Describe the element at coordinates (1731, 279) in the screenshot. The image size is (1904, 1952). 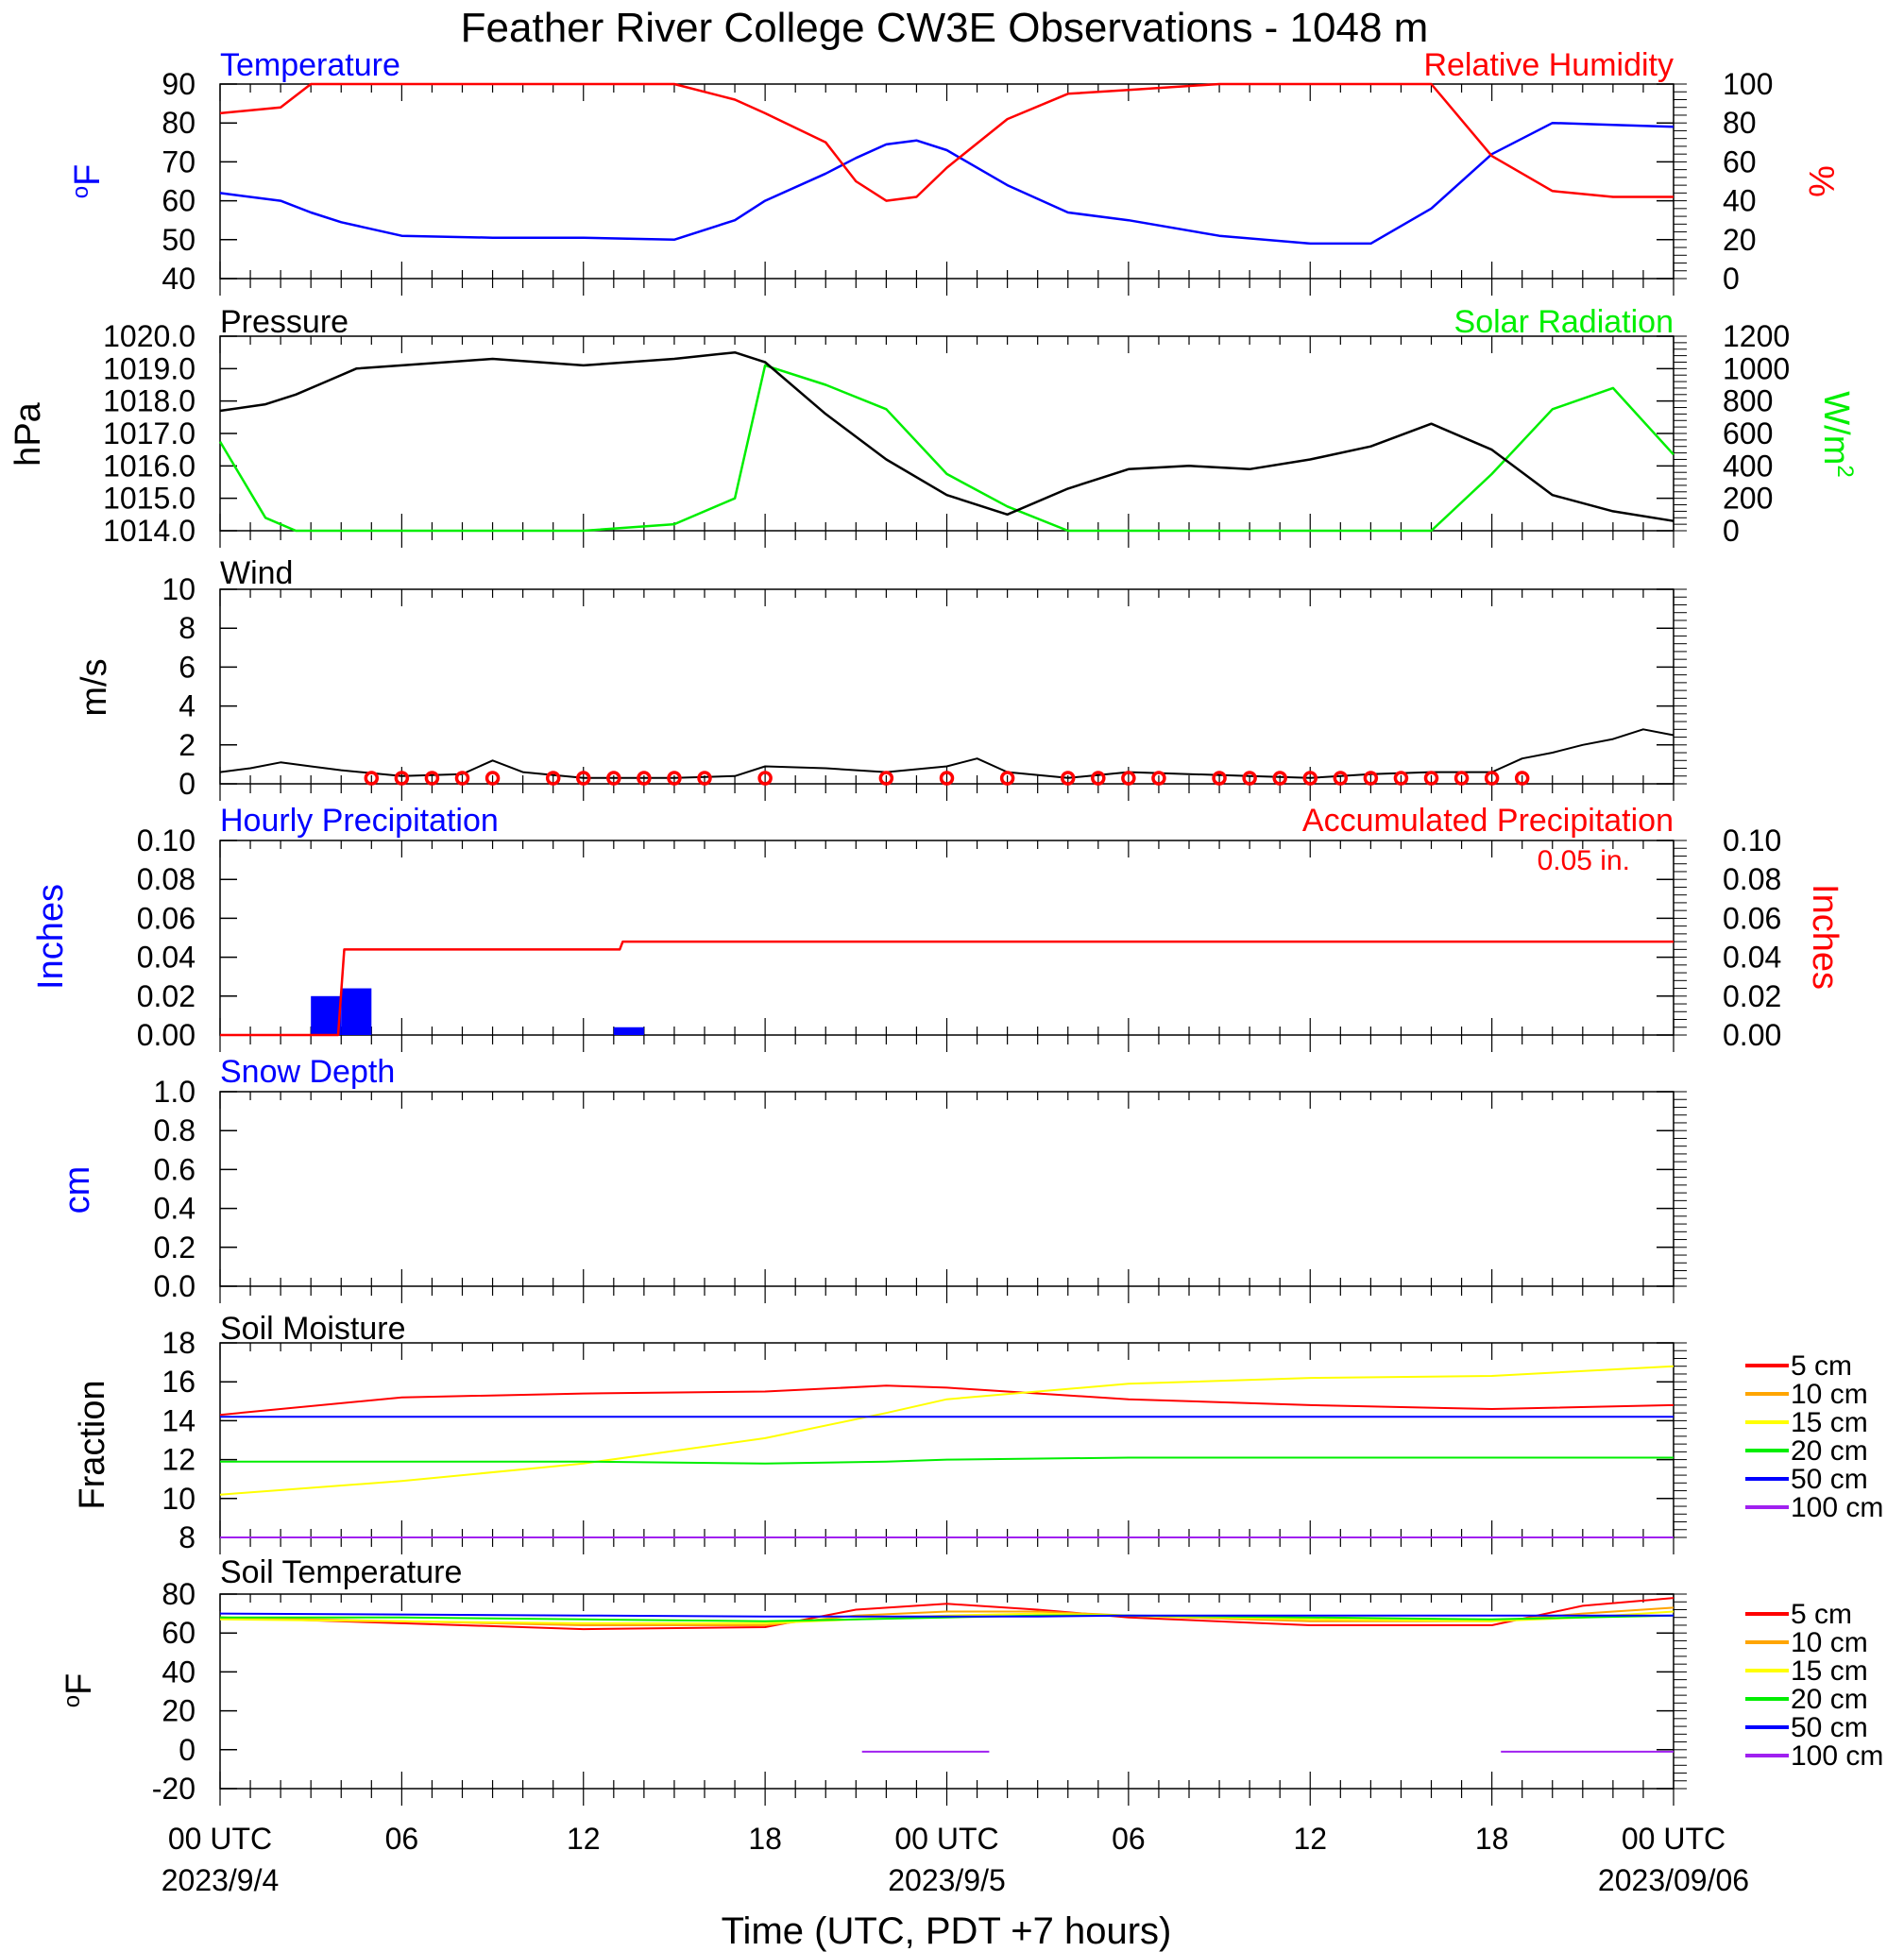
I see `y-tick-label-right: 0` at that location.